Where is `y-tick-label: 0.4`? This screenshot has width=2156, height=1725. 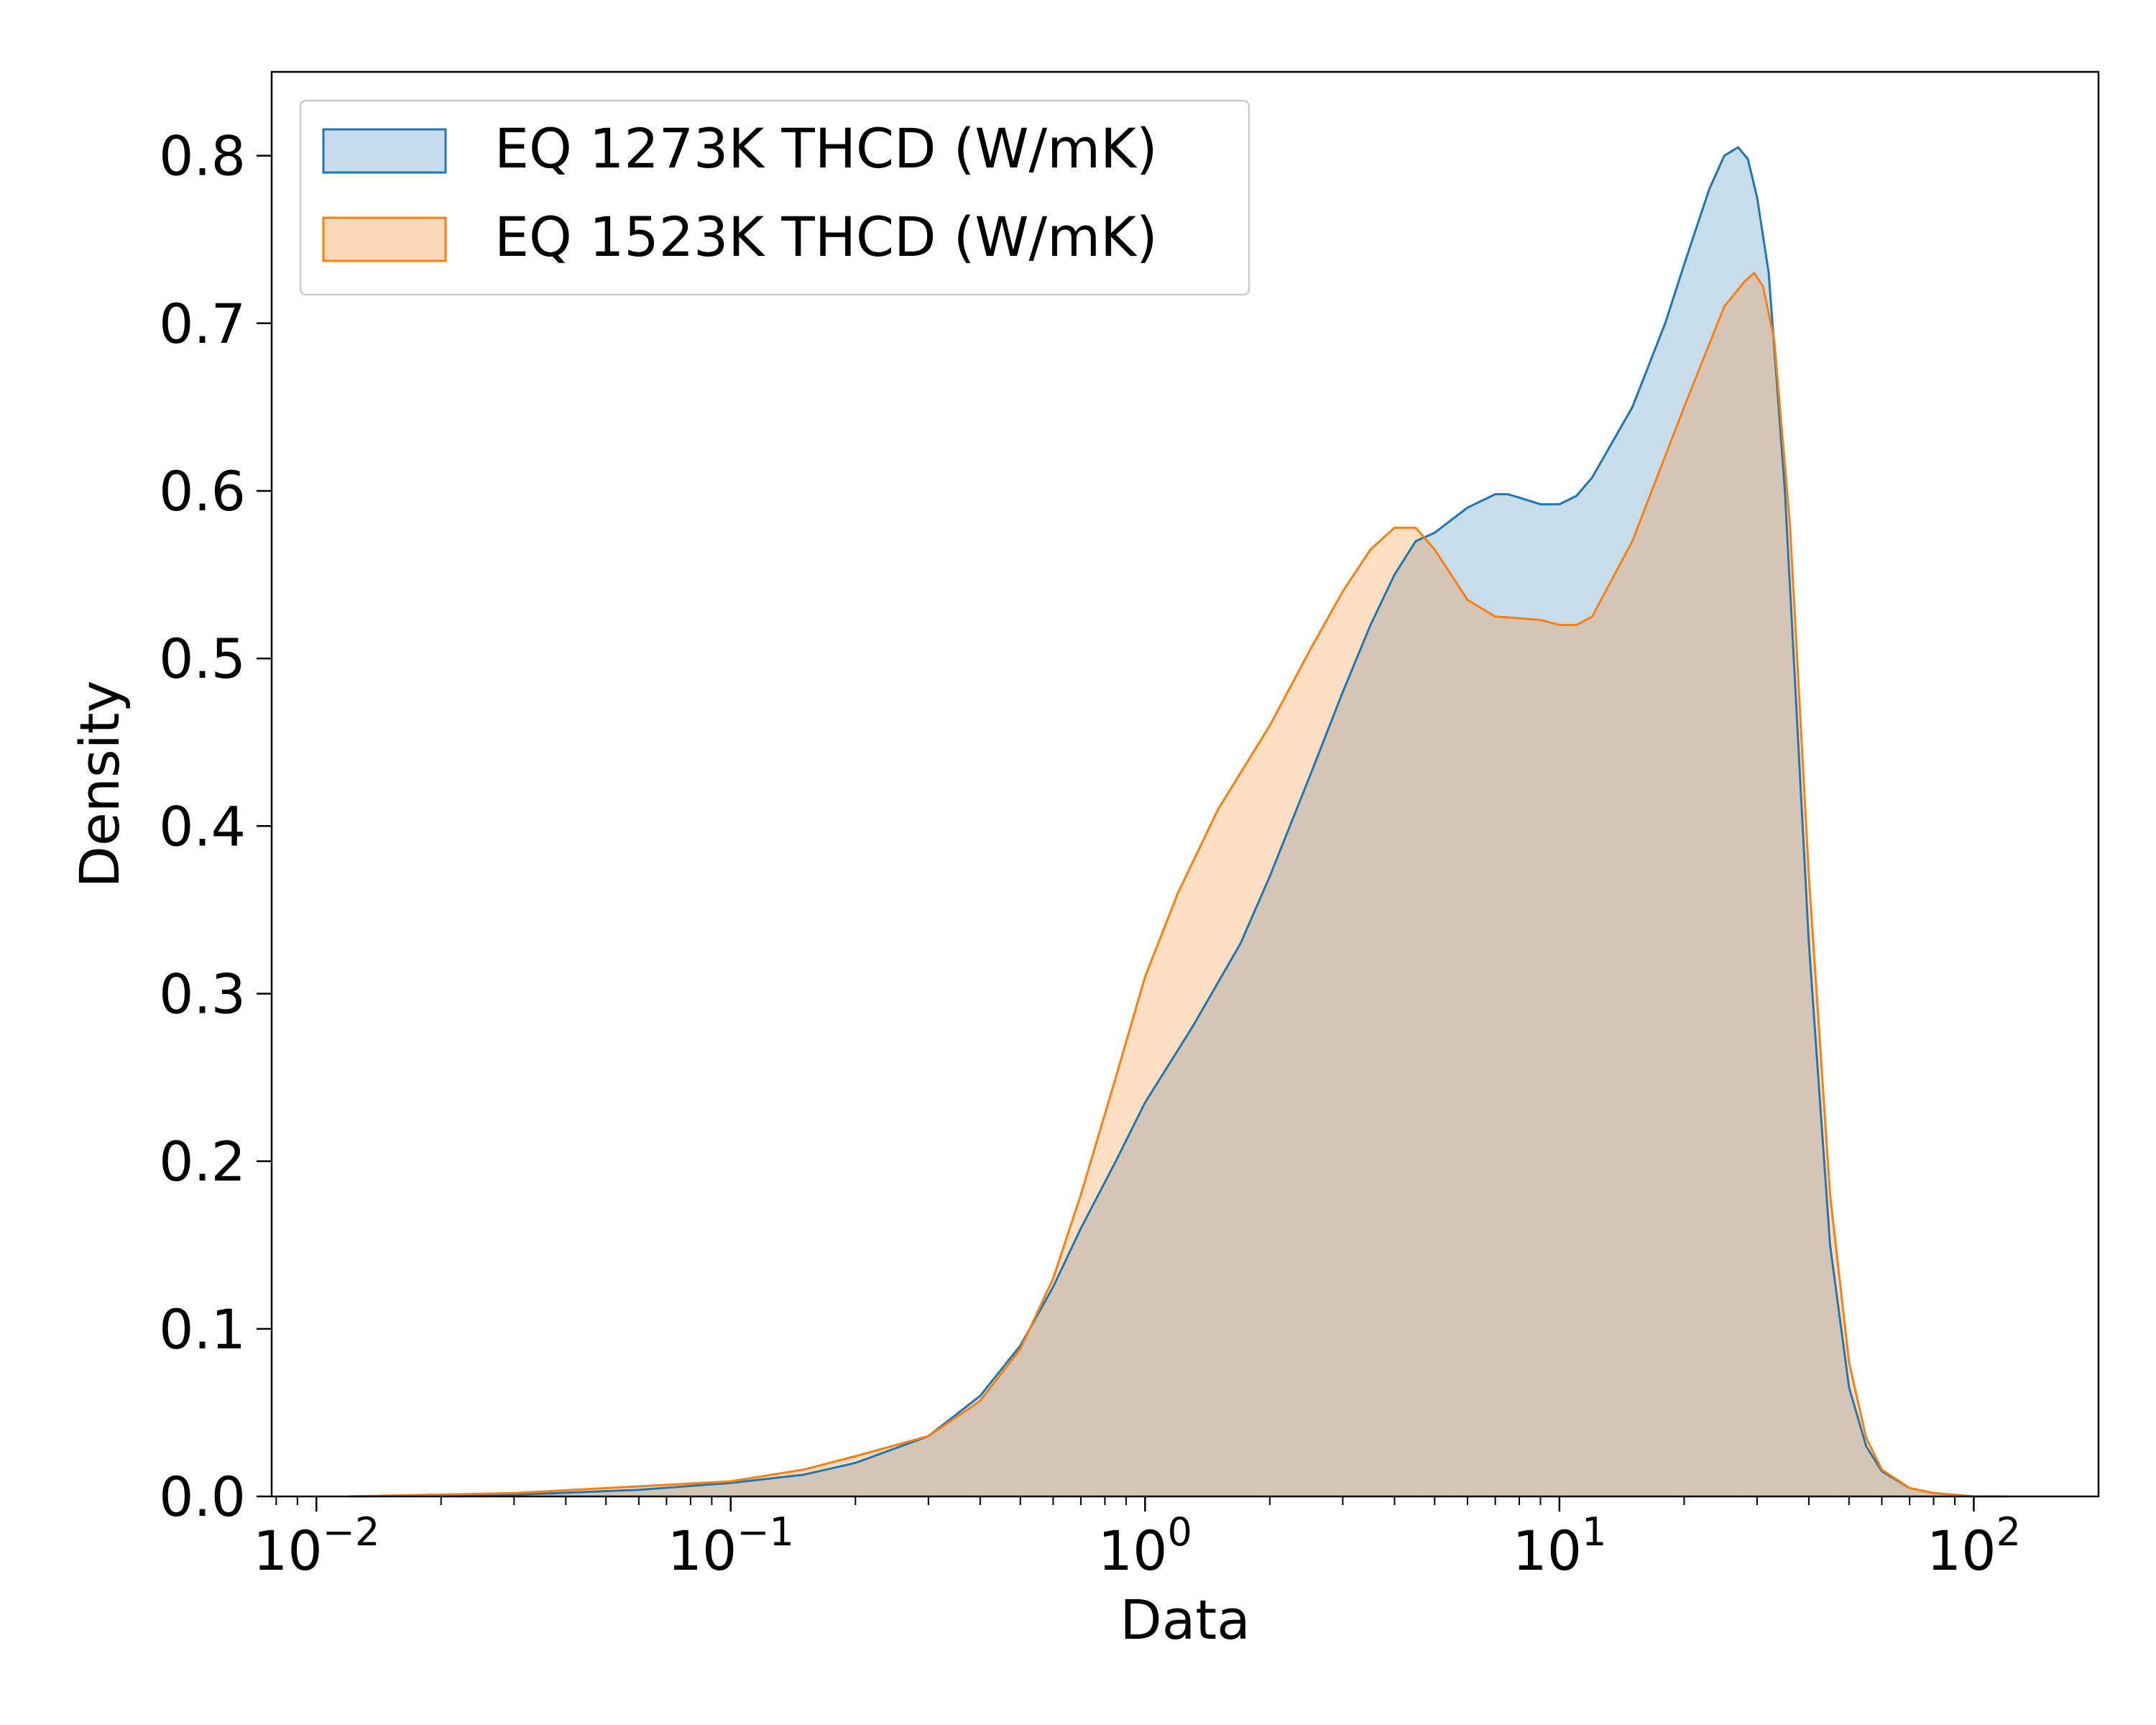 y-tick-label: 0.4 is located at coordinates (203, 826).